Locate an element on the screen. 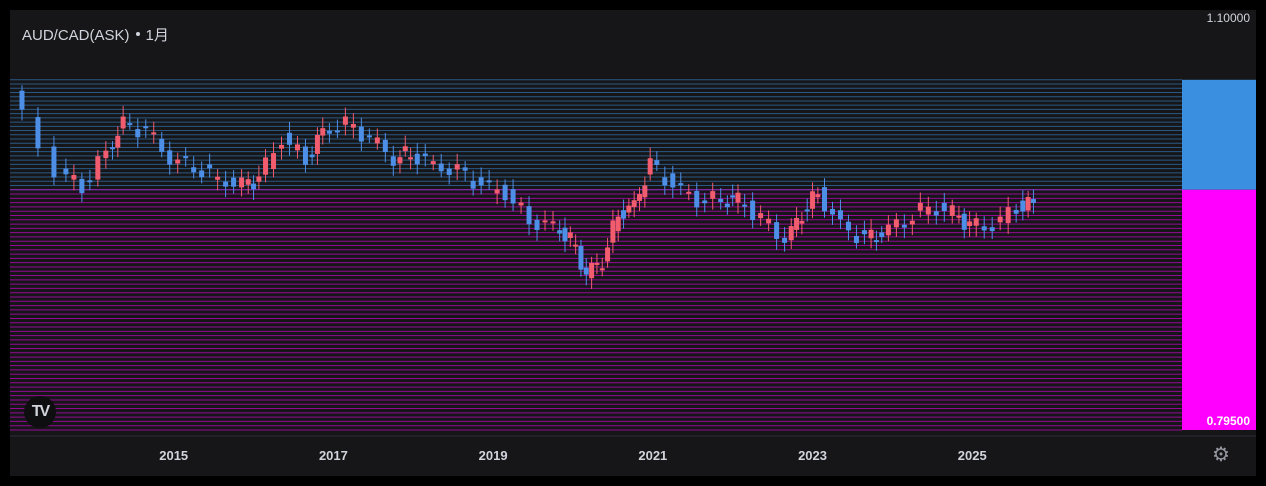 The width and height of the screenshot is (1266, 486). interval-label: 1月 is located at coordinates (157, 35).